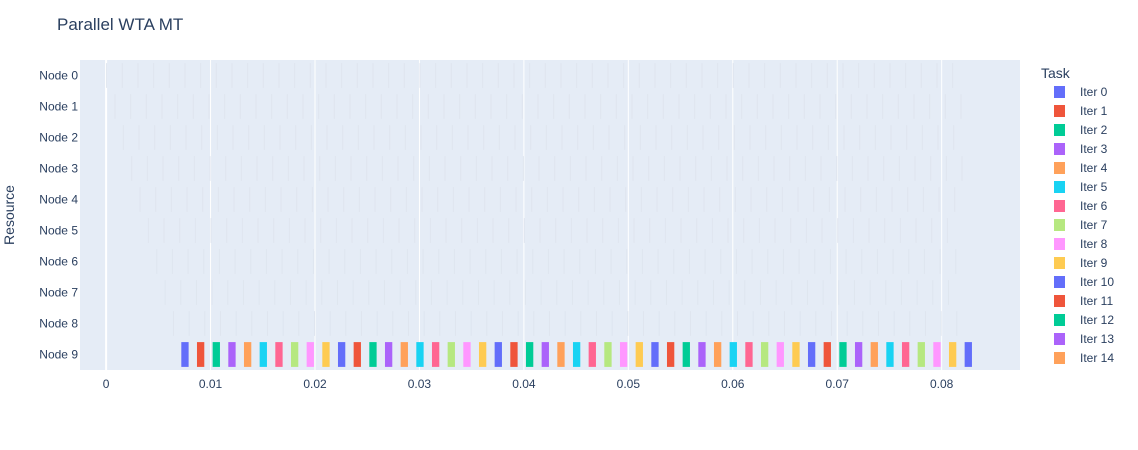 The image size is (1138, 450). I want to click on legend-item: Iter 12, so click(1084, 320).